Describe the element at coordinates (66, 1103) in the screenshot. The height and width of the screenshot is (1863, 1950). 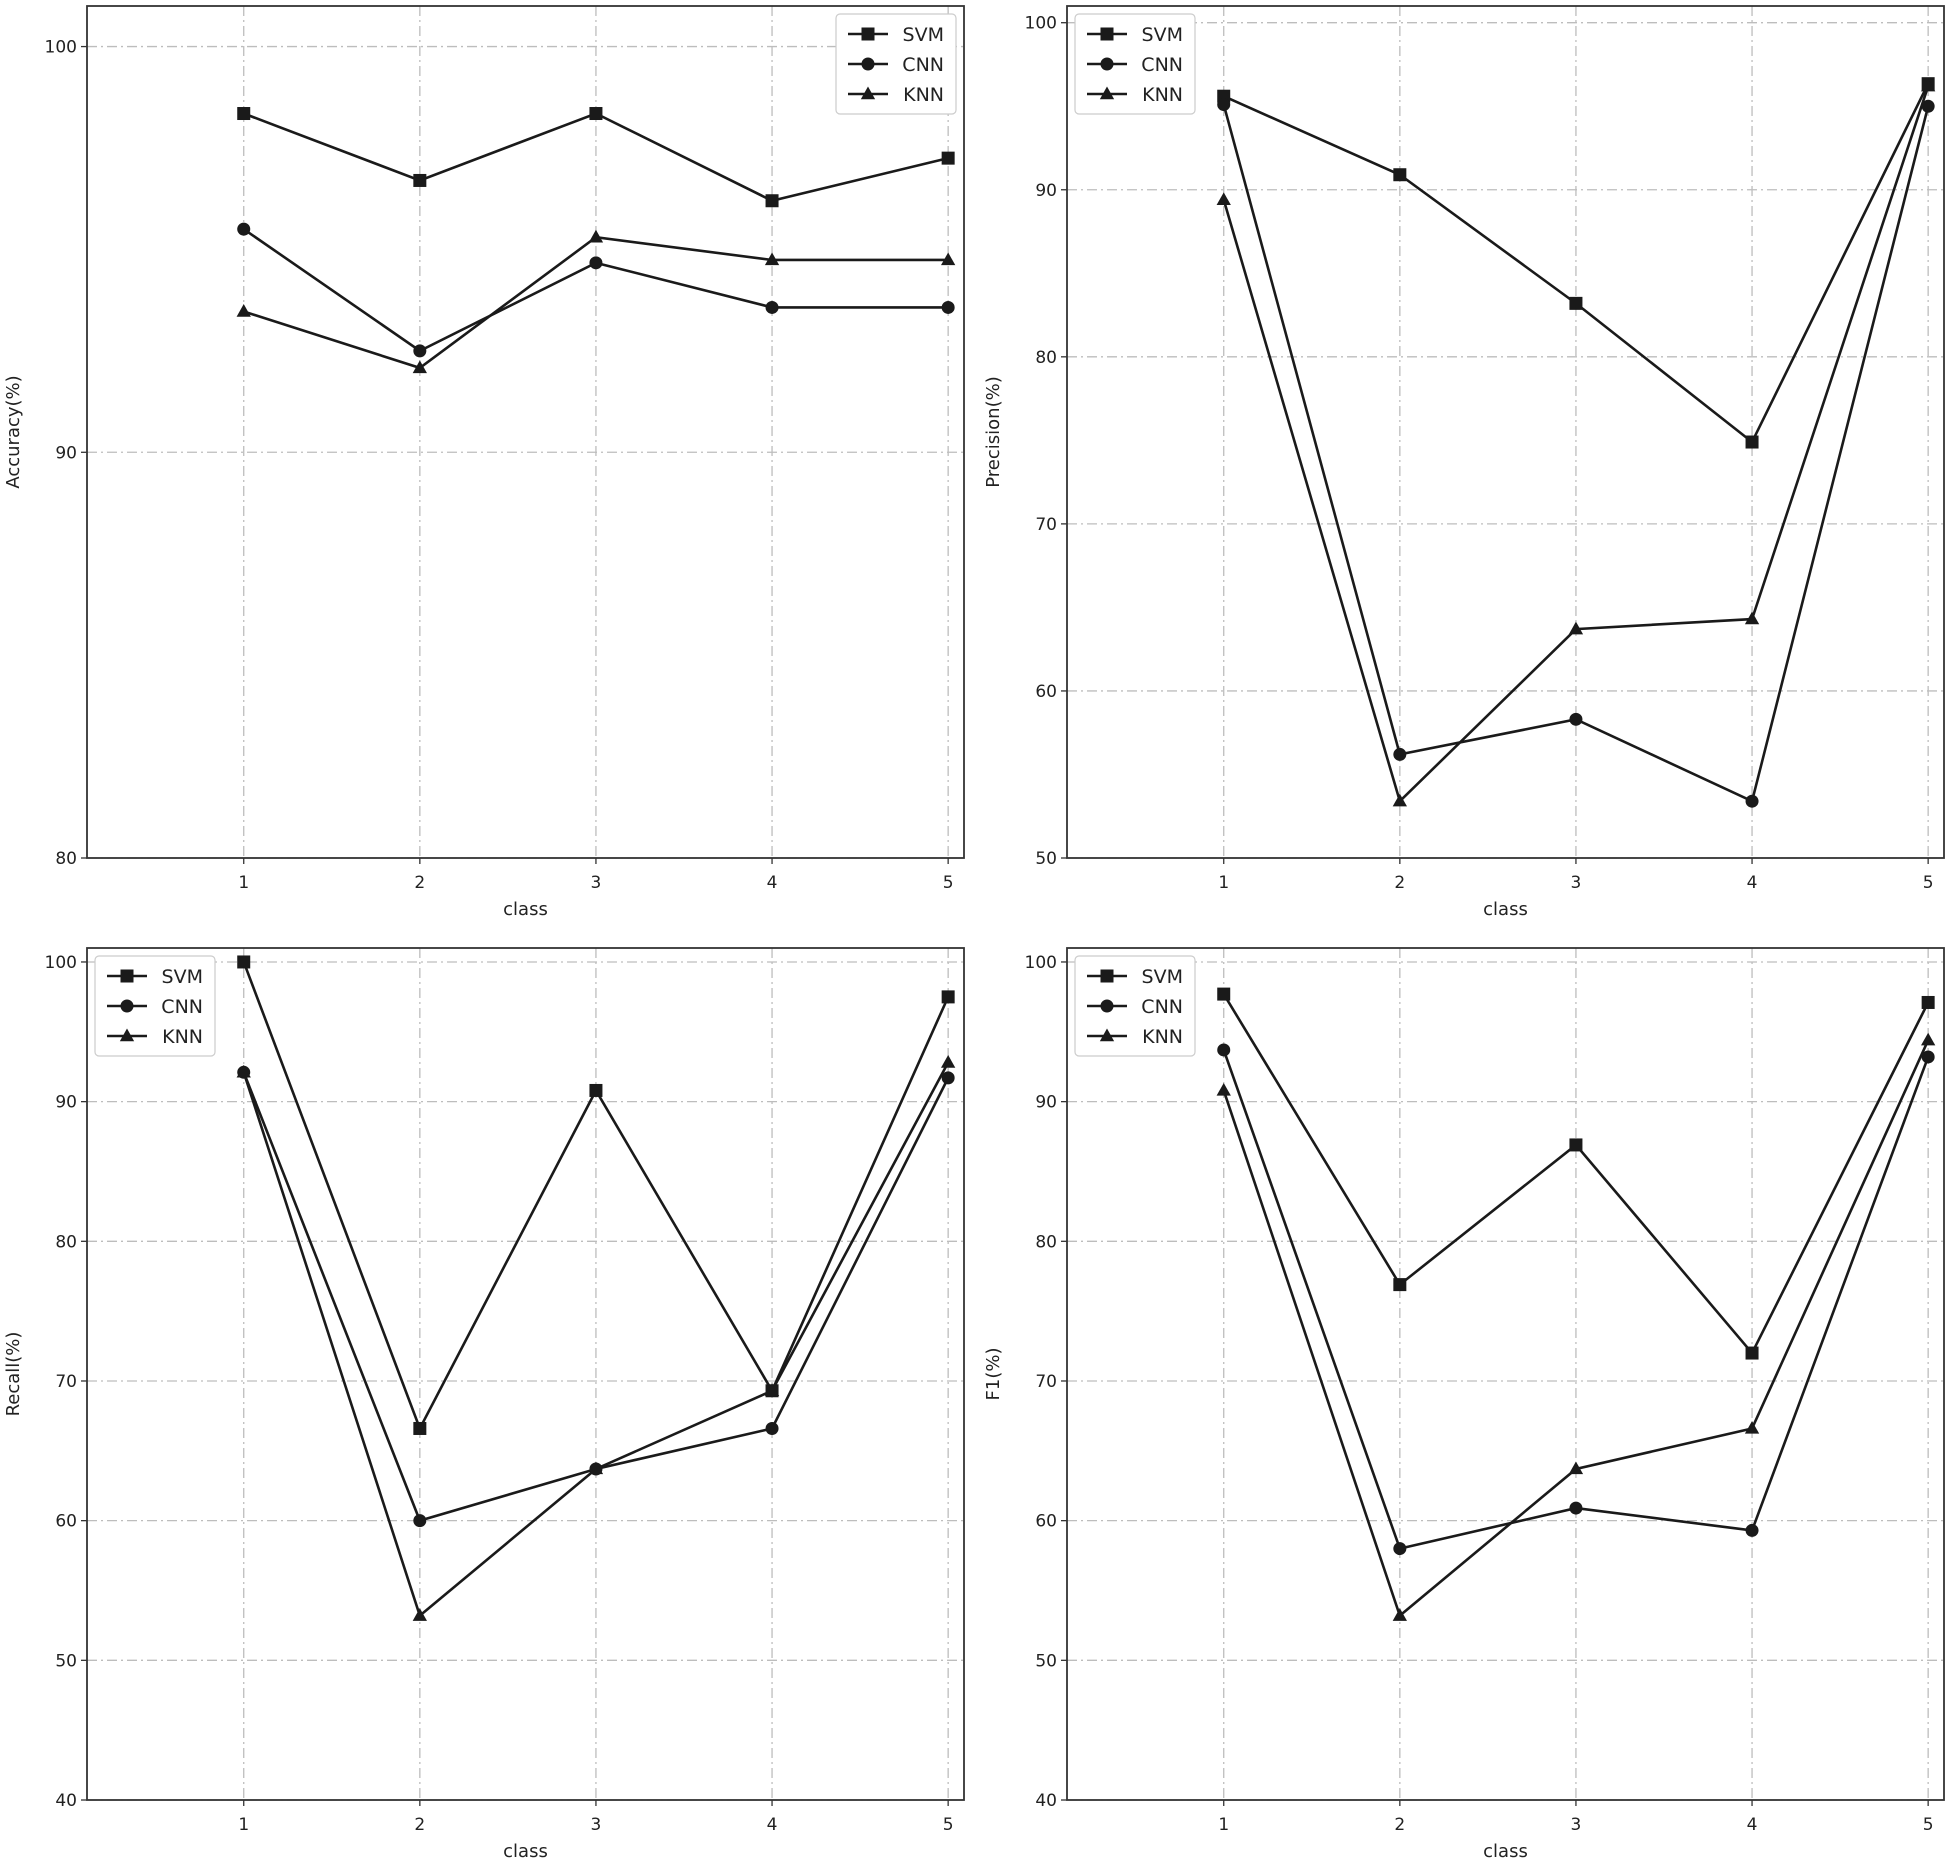
I see `y-tick-label: 90` at that location.